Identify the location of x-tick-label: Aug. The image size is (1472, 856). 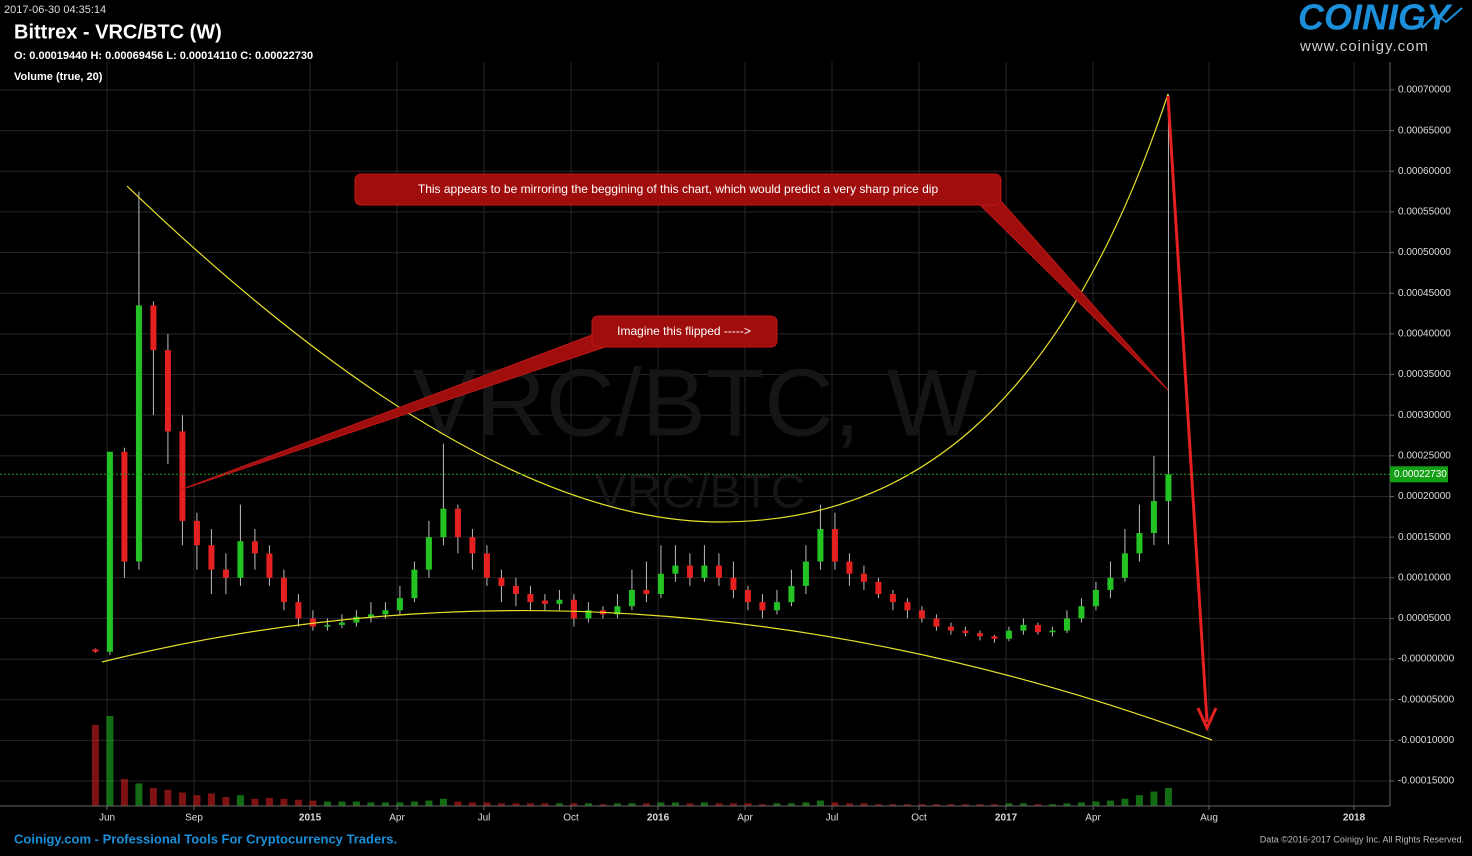
(1209, 818).